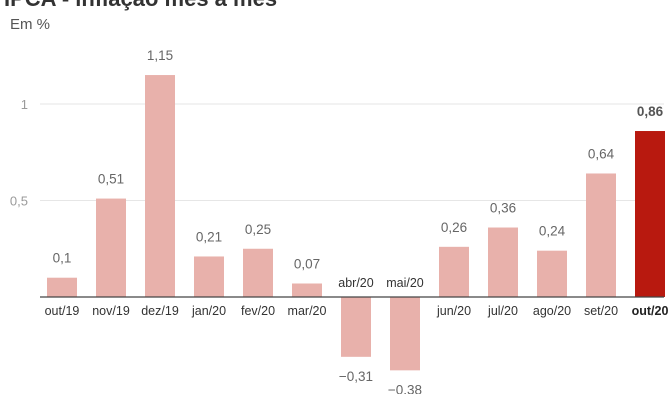  I want to click on data-label: 0,86, so click(650, 111).